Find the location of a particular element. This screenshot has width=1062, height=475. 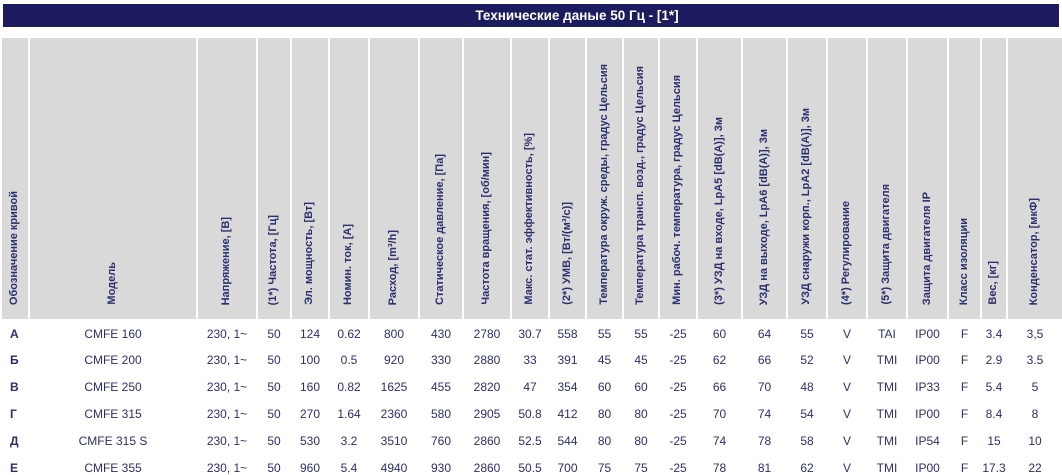

column-header-umv: (2*) УМВ, [Вт/(м³/с)] is located at coordinates (567, 178).